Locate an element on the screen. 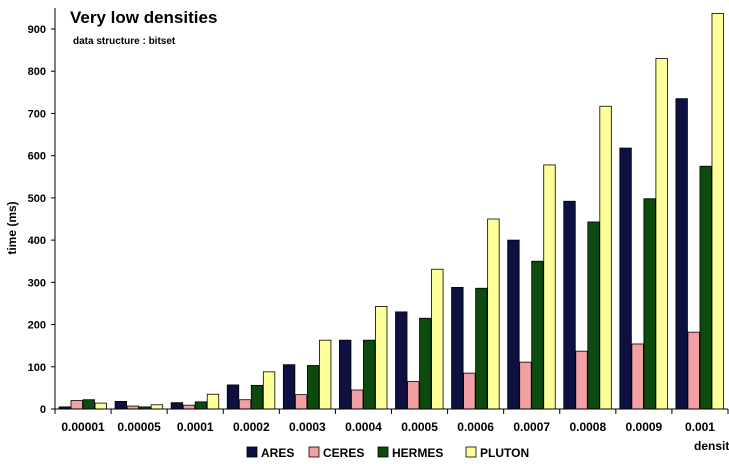  bar-hermes-0.0009 is located at coordinates (649, 304).